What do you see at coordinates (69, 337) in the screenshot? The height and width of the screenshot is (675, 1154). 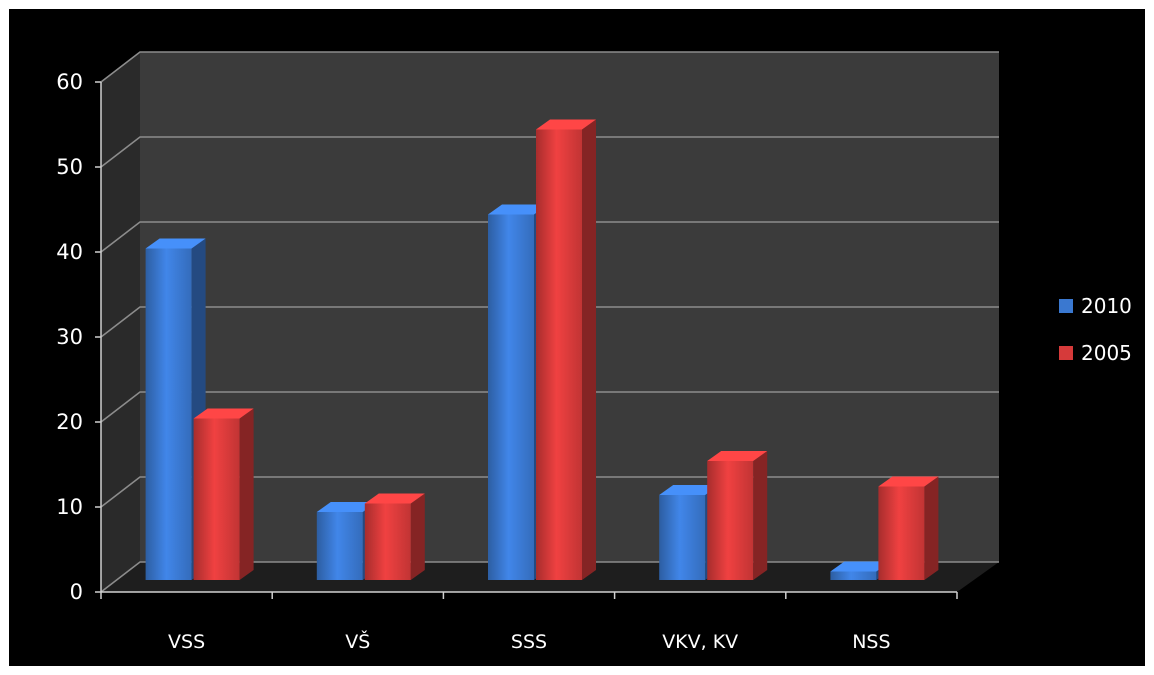 I see `y-tick-label: 30` at bounding box center [69, 337].